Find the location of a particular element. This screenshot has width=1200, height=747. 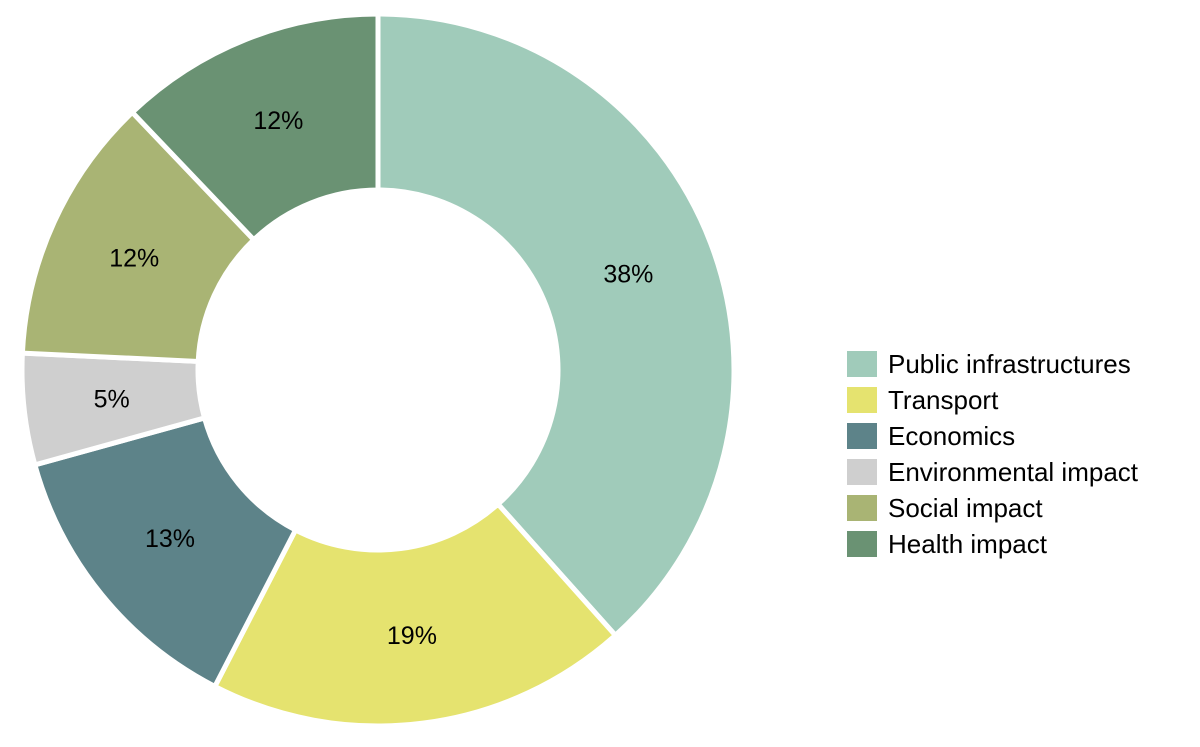

slice-health-impact is located at coordinates (254, 127).